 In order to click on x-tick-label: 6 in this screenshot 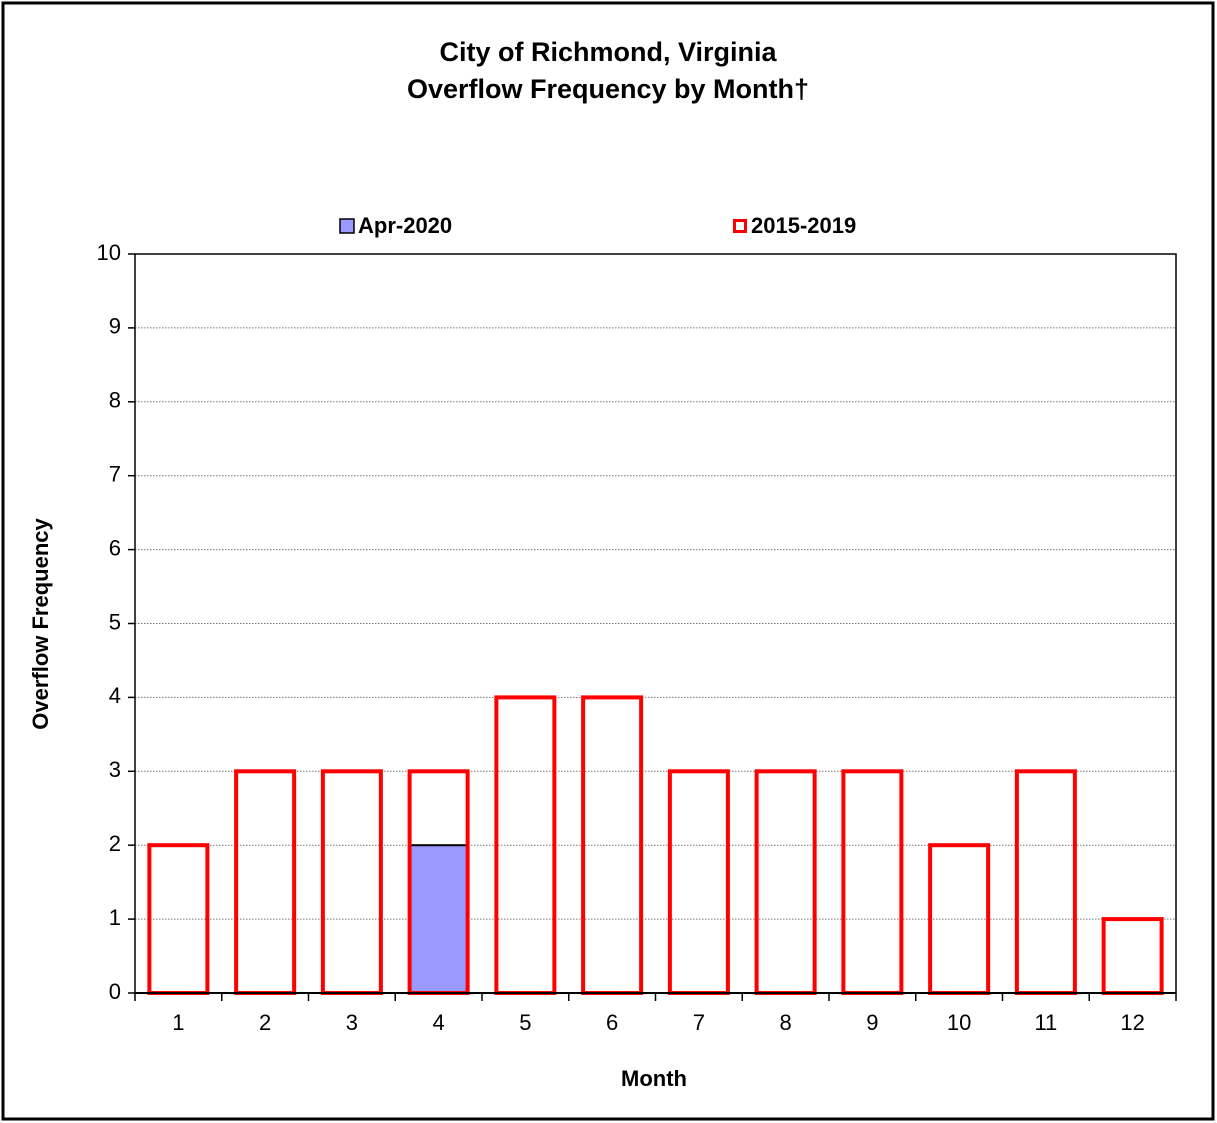, I will do `click(612, 1022)`.